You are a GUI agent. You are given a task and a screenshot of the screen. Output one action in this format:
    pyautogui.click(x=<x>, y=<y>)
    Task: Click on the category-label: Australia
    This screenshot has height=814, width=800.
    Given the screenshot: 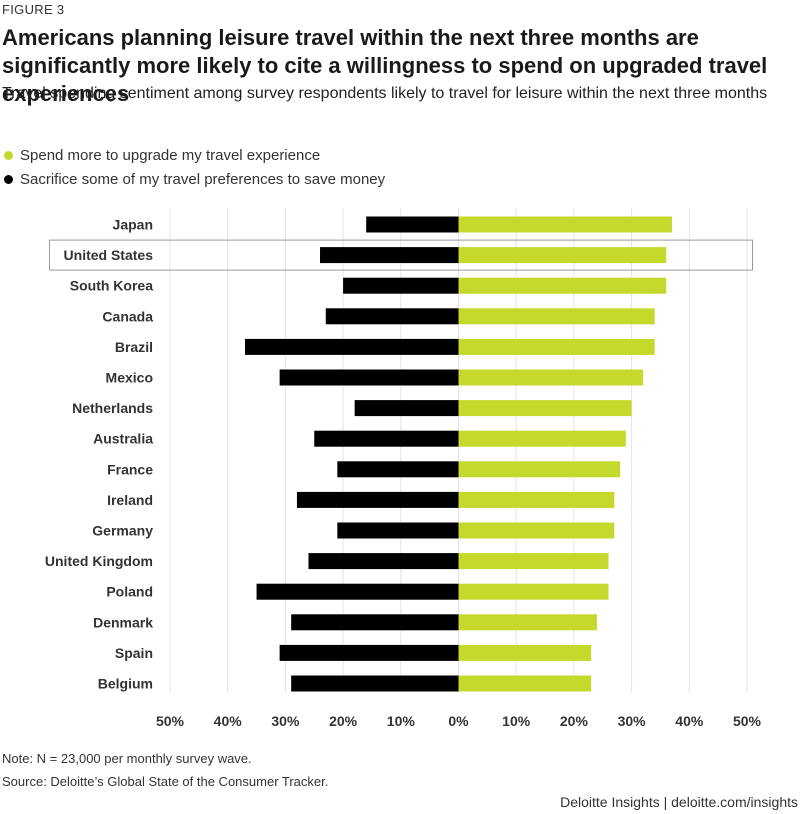 What is the action you would take?
    pyautogui.click(x=123, y=439)
    